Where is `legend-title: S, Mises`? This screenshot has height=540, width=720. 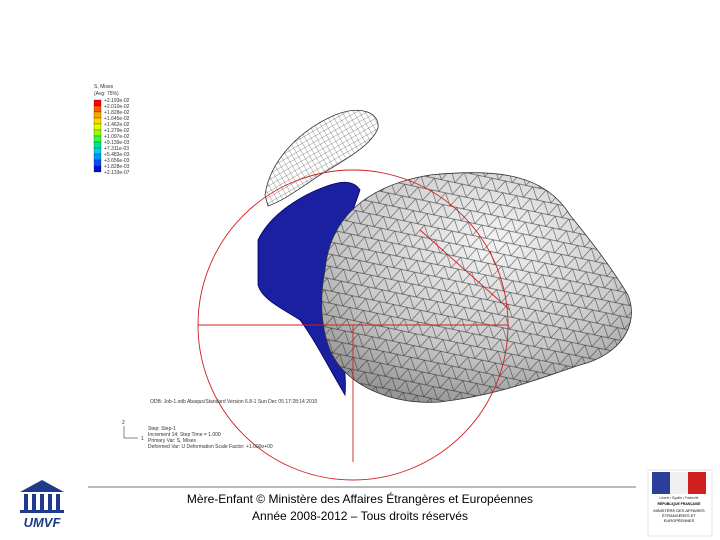 legend-title: S, Mises is located at coordinates (104, 87).